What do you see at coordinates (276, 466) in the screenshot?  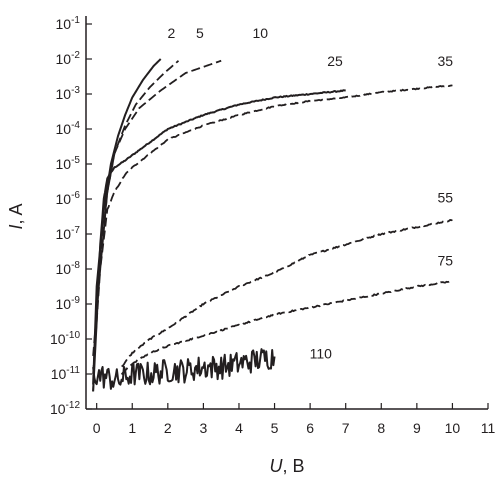 I see `x-axis-var: U` at bounding box center [276, 466].